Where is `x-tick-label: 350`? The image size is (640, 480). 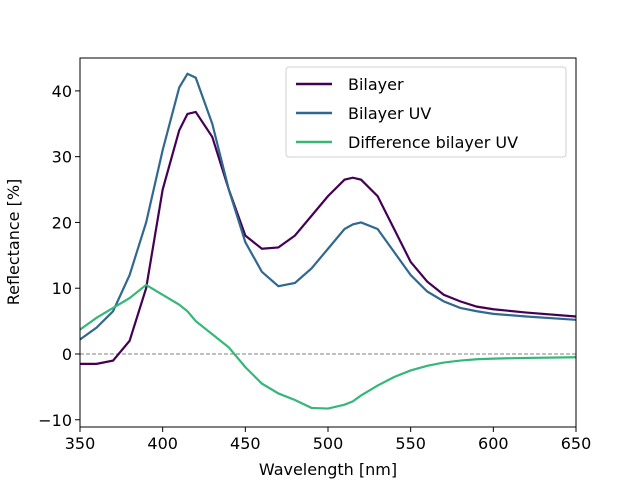
x-tick-label: 350 is located at coordinates (80, 443).